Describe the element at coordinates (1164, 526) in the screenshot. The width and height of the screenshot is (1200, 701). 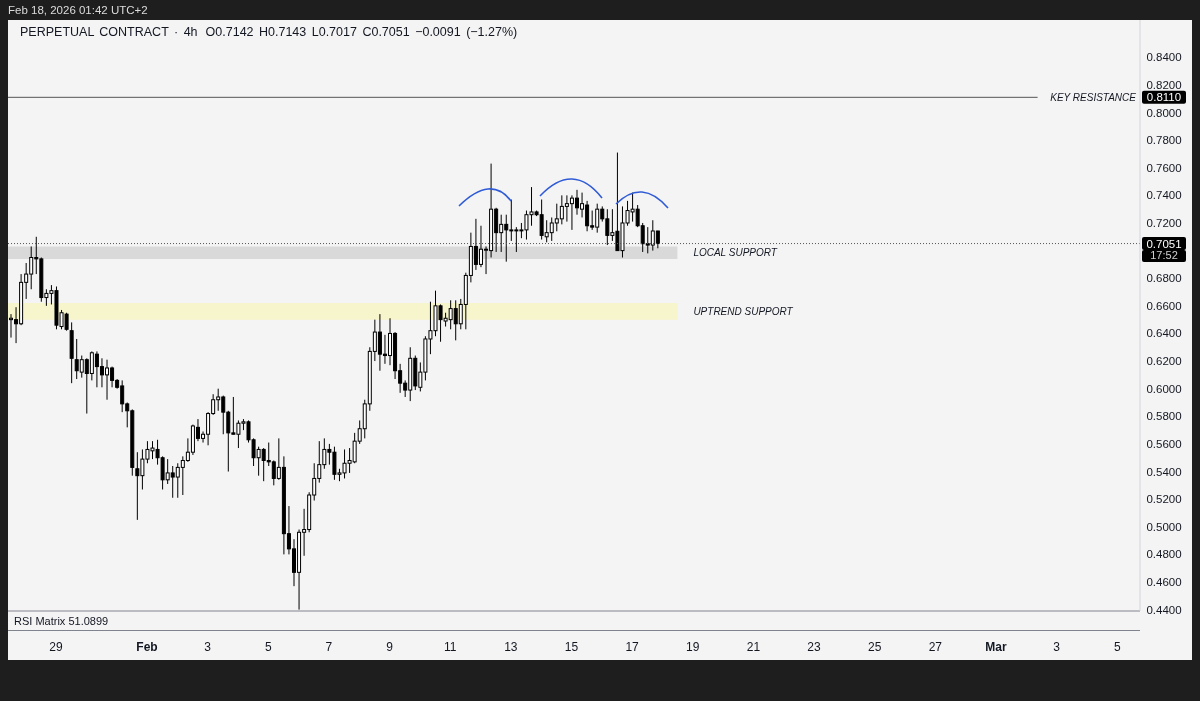
I see `y-tick-label: 0.5000` at that location.